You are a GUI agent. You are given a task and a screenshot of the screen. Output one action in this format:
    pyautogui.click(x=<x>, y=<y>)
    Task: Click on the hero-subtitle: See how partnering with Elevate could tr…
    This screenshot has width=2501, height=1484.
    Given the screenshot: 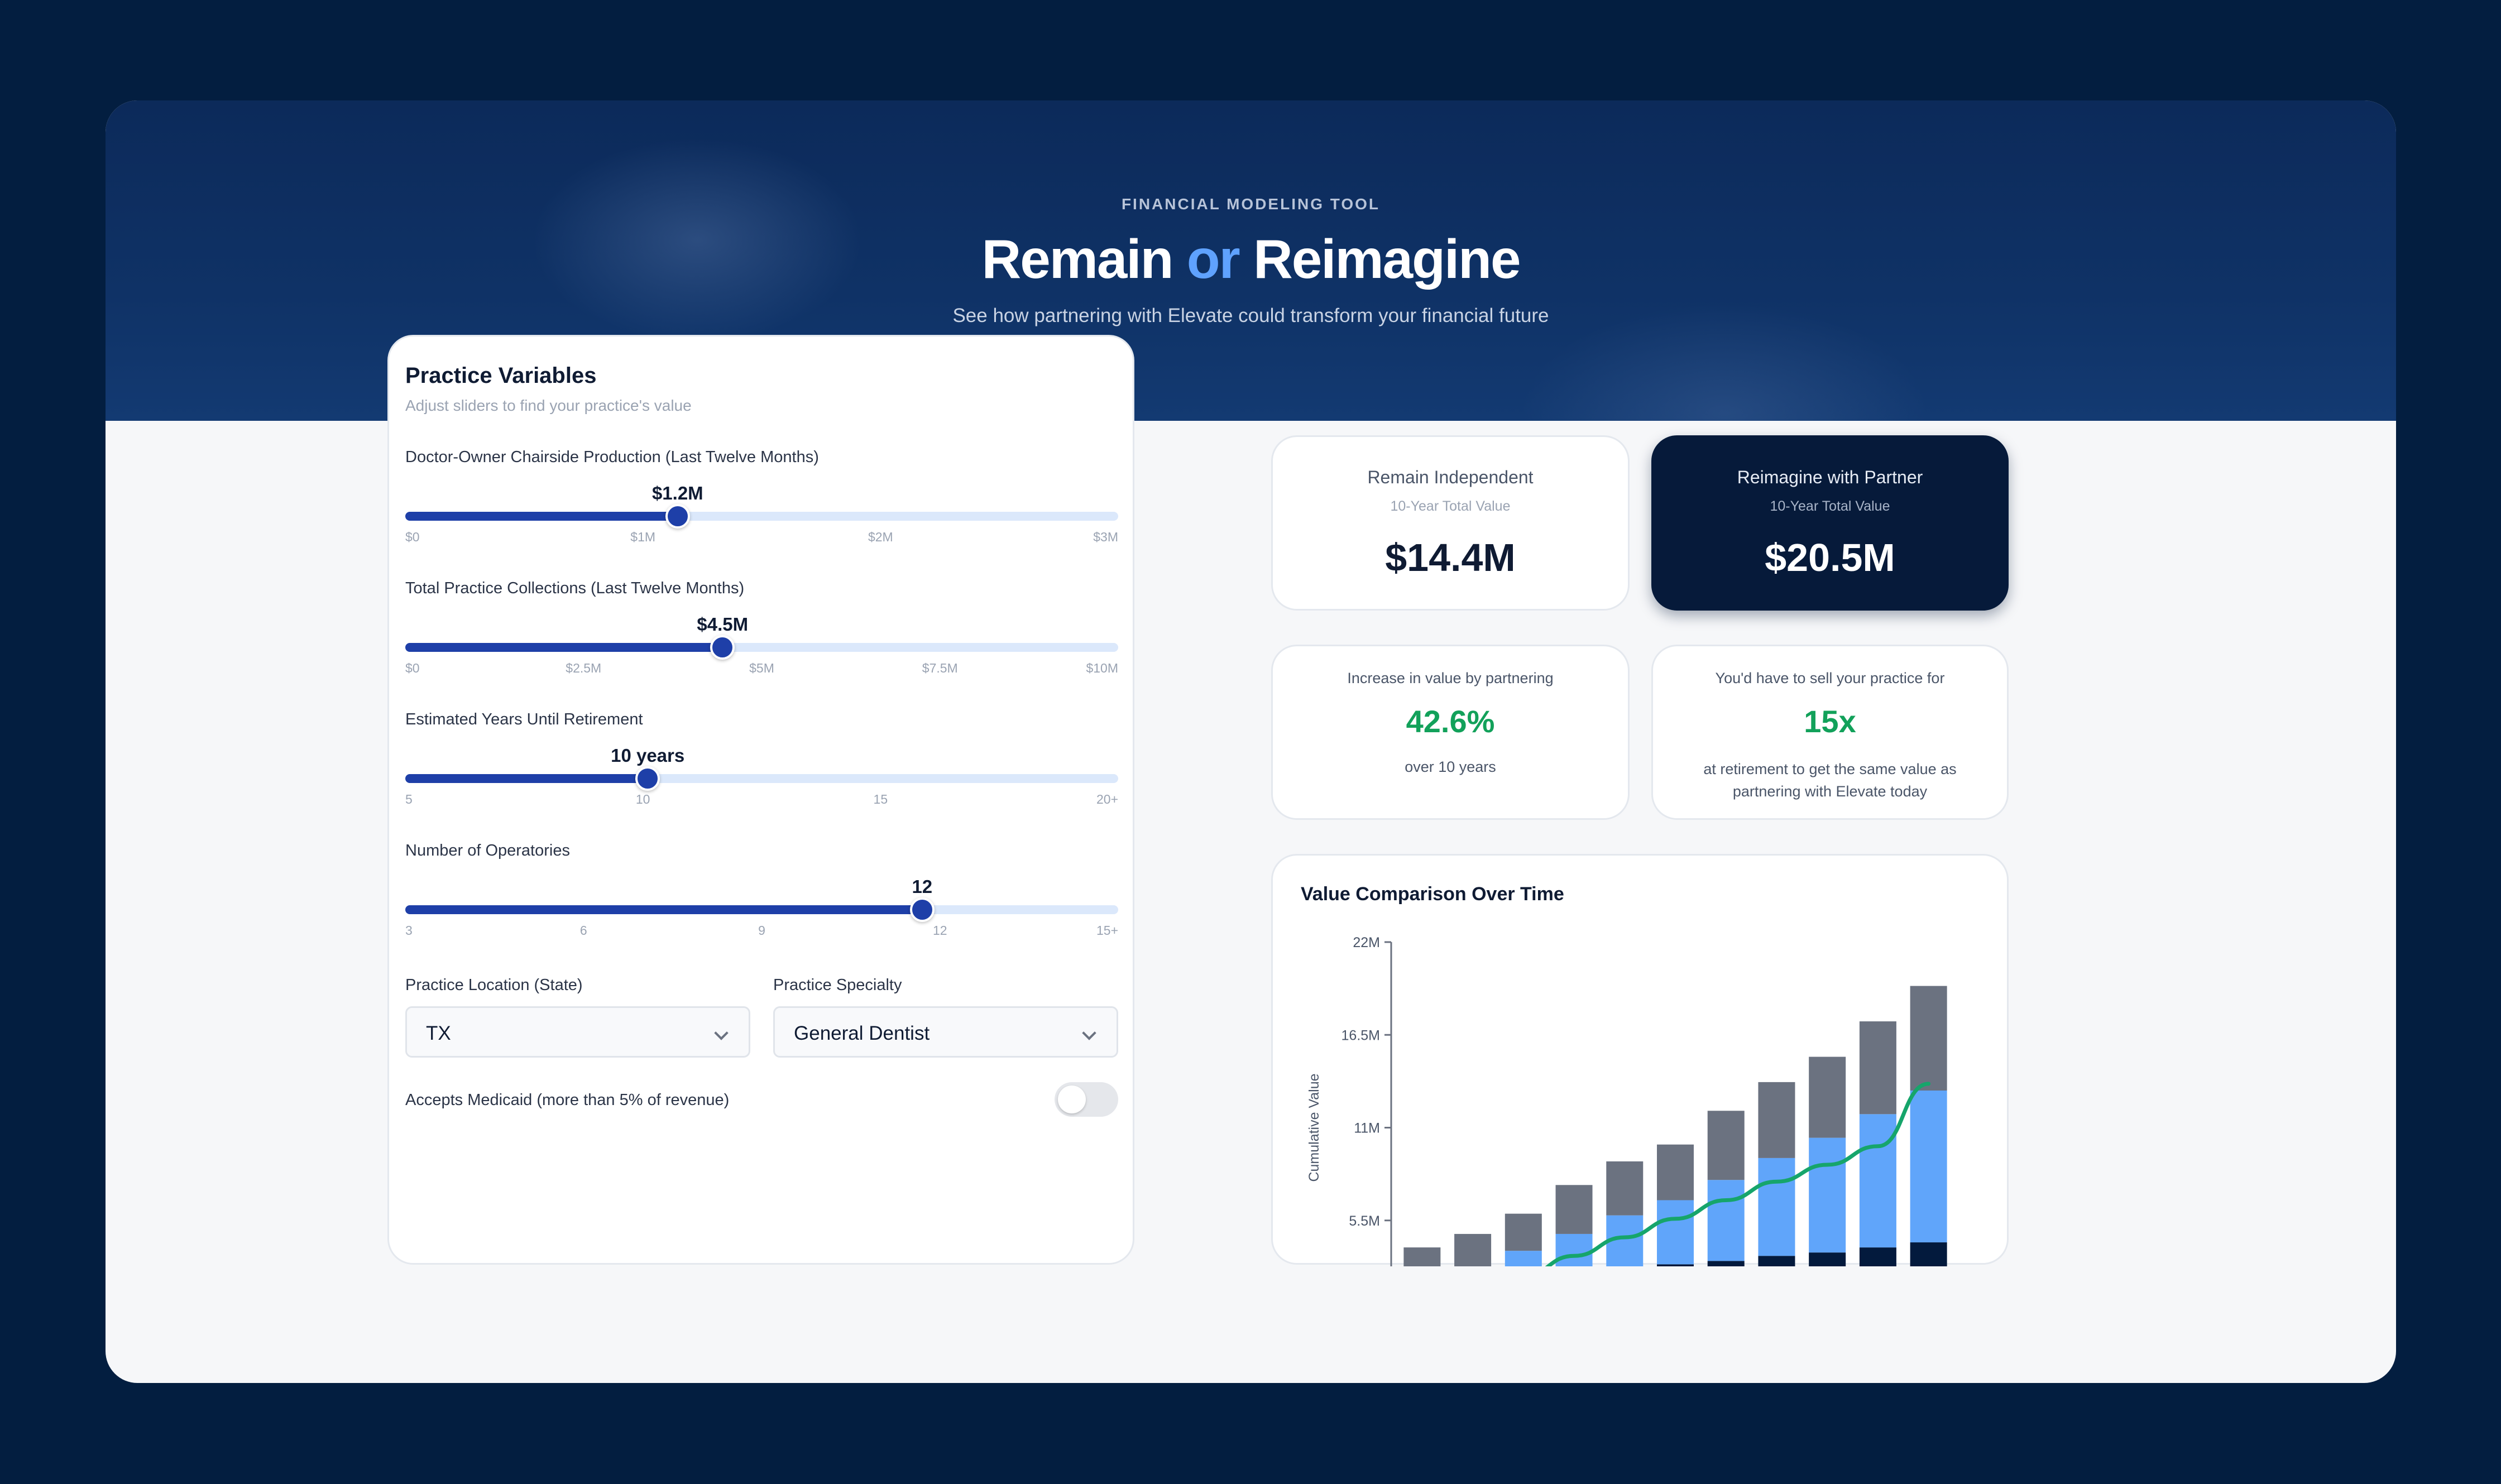 What is the action you would take?
    pyautogui.click(x=1250, y=315)
    